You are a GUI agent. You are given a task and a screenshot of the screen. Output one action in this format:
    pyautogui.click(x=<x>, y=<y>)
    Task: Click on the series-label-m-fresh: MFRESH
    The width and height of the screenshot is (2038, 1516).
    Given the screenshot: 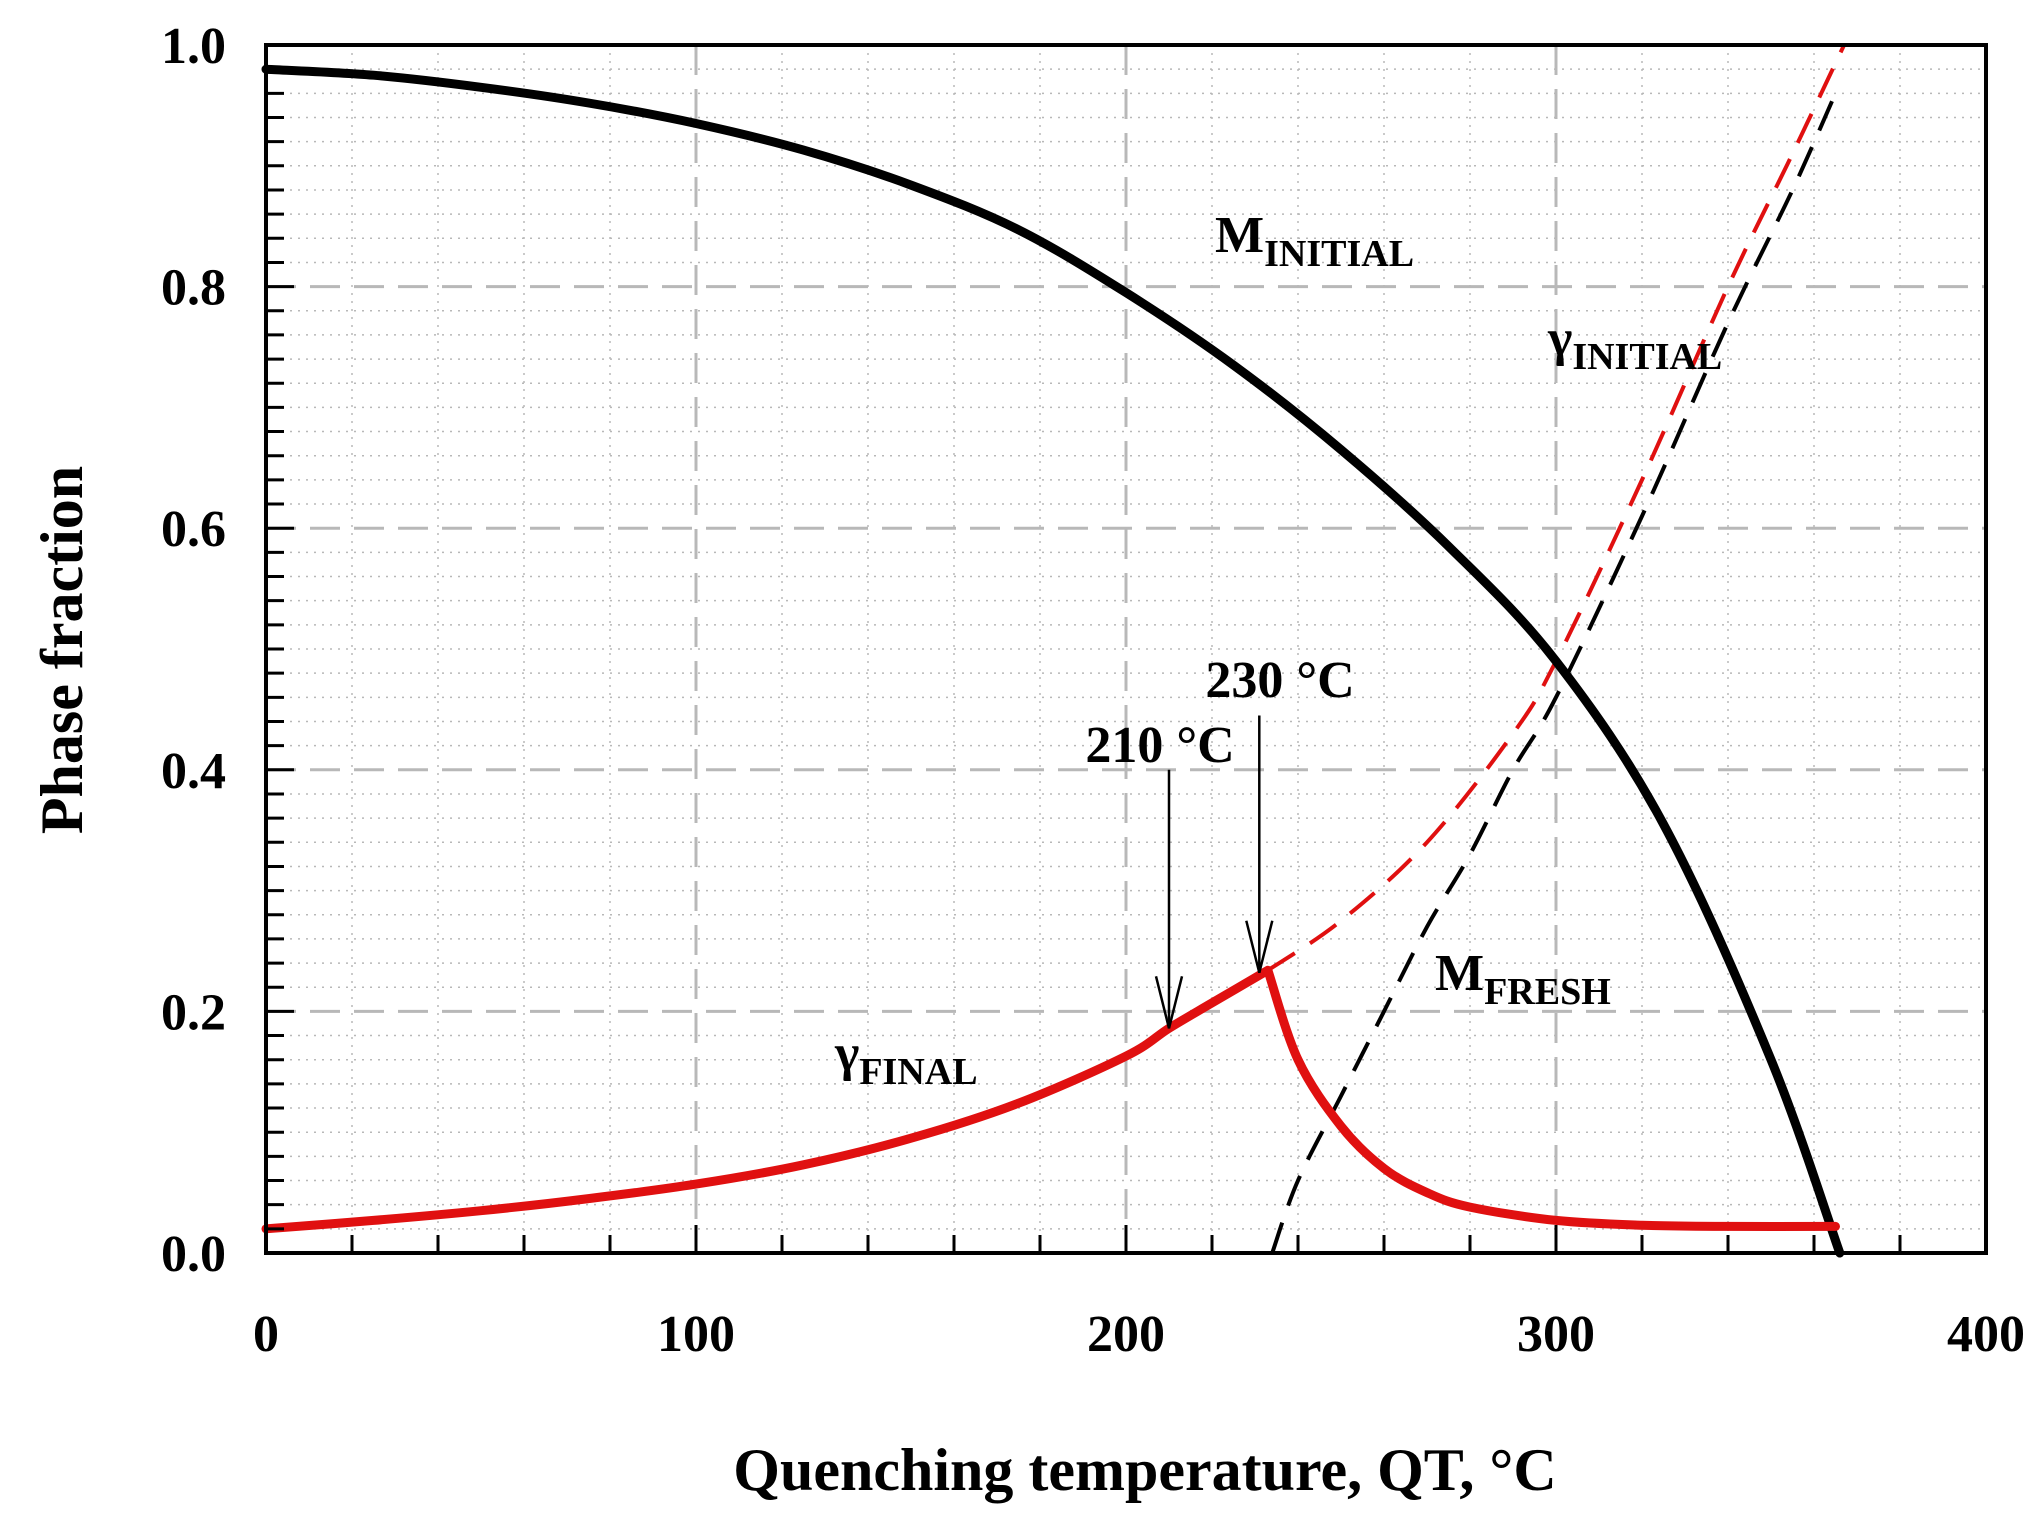 What is the action you would take?
    pyautogui.click(x=1523, y=979)
    